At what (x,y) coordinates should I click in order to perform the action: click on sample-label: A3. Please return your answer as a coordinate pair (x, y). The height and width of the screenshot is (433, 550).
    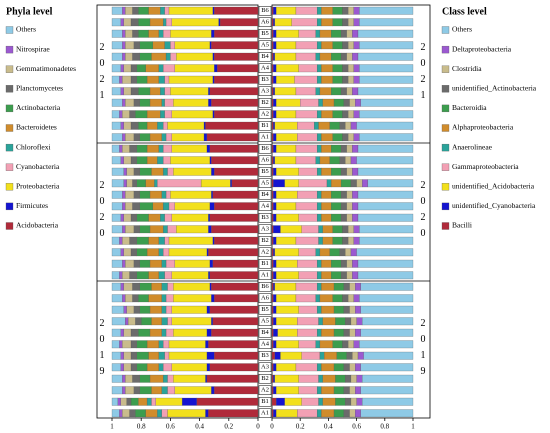
    Looking at the image, I should click on (265, 229).